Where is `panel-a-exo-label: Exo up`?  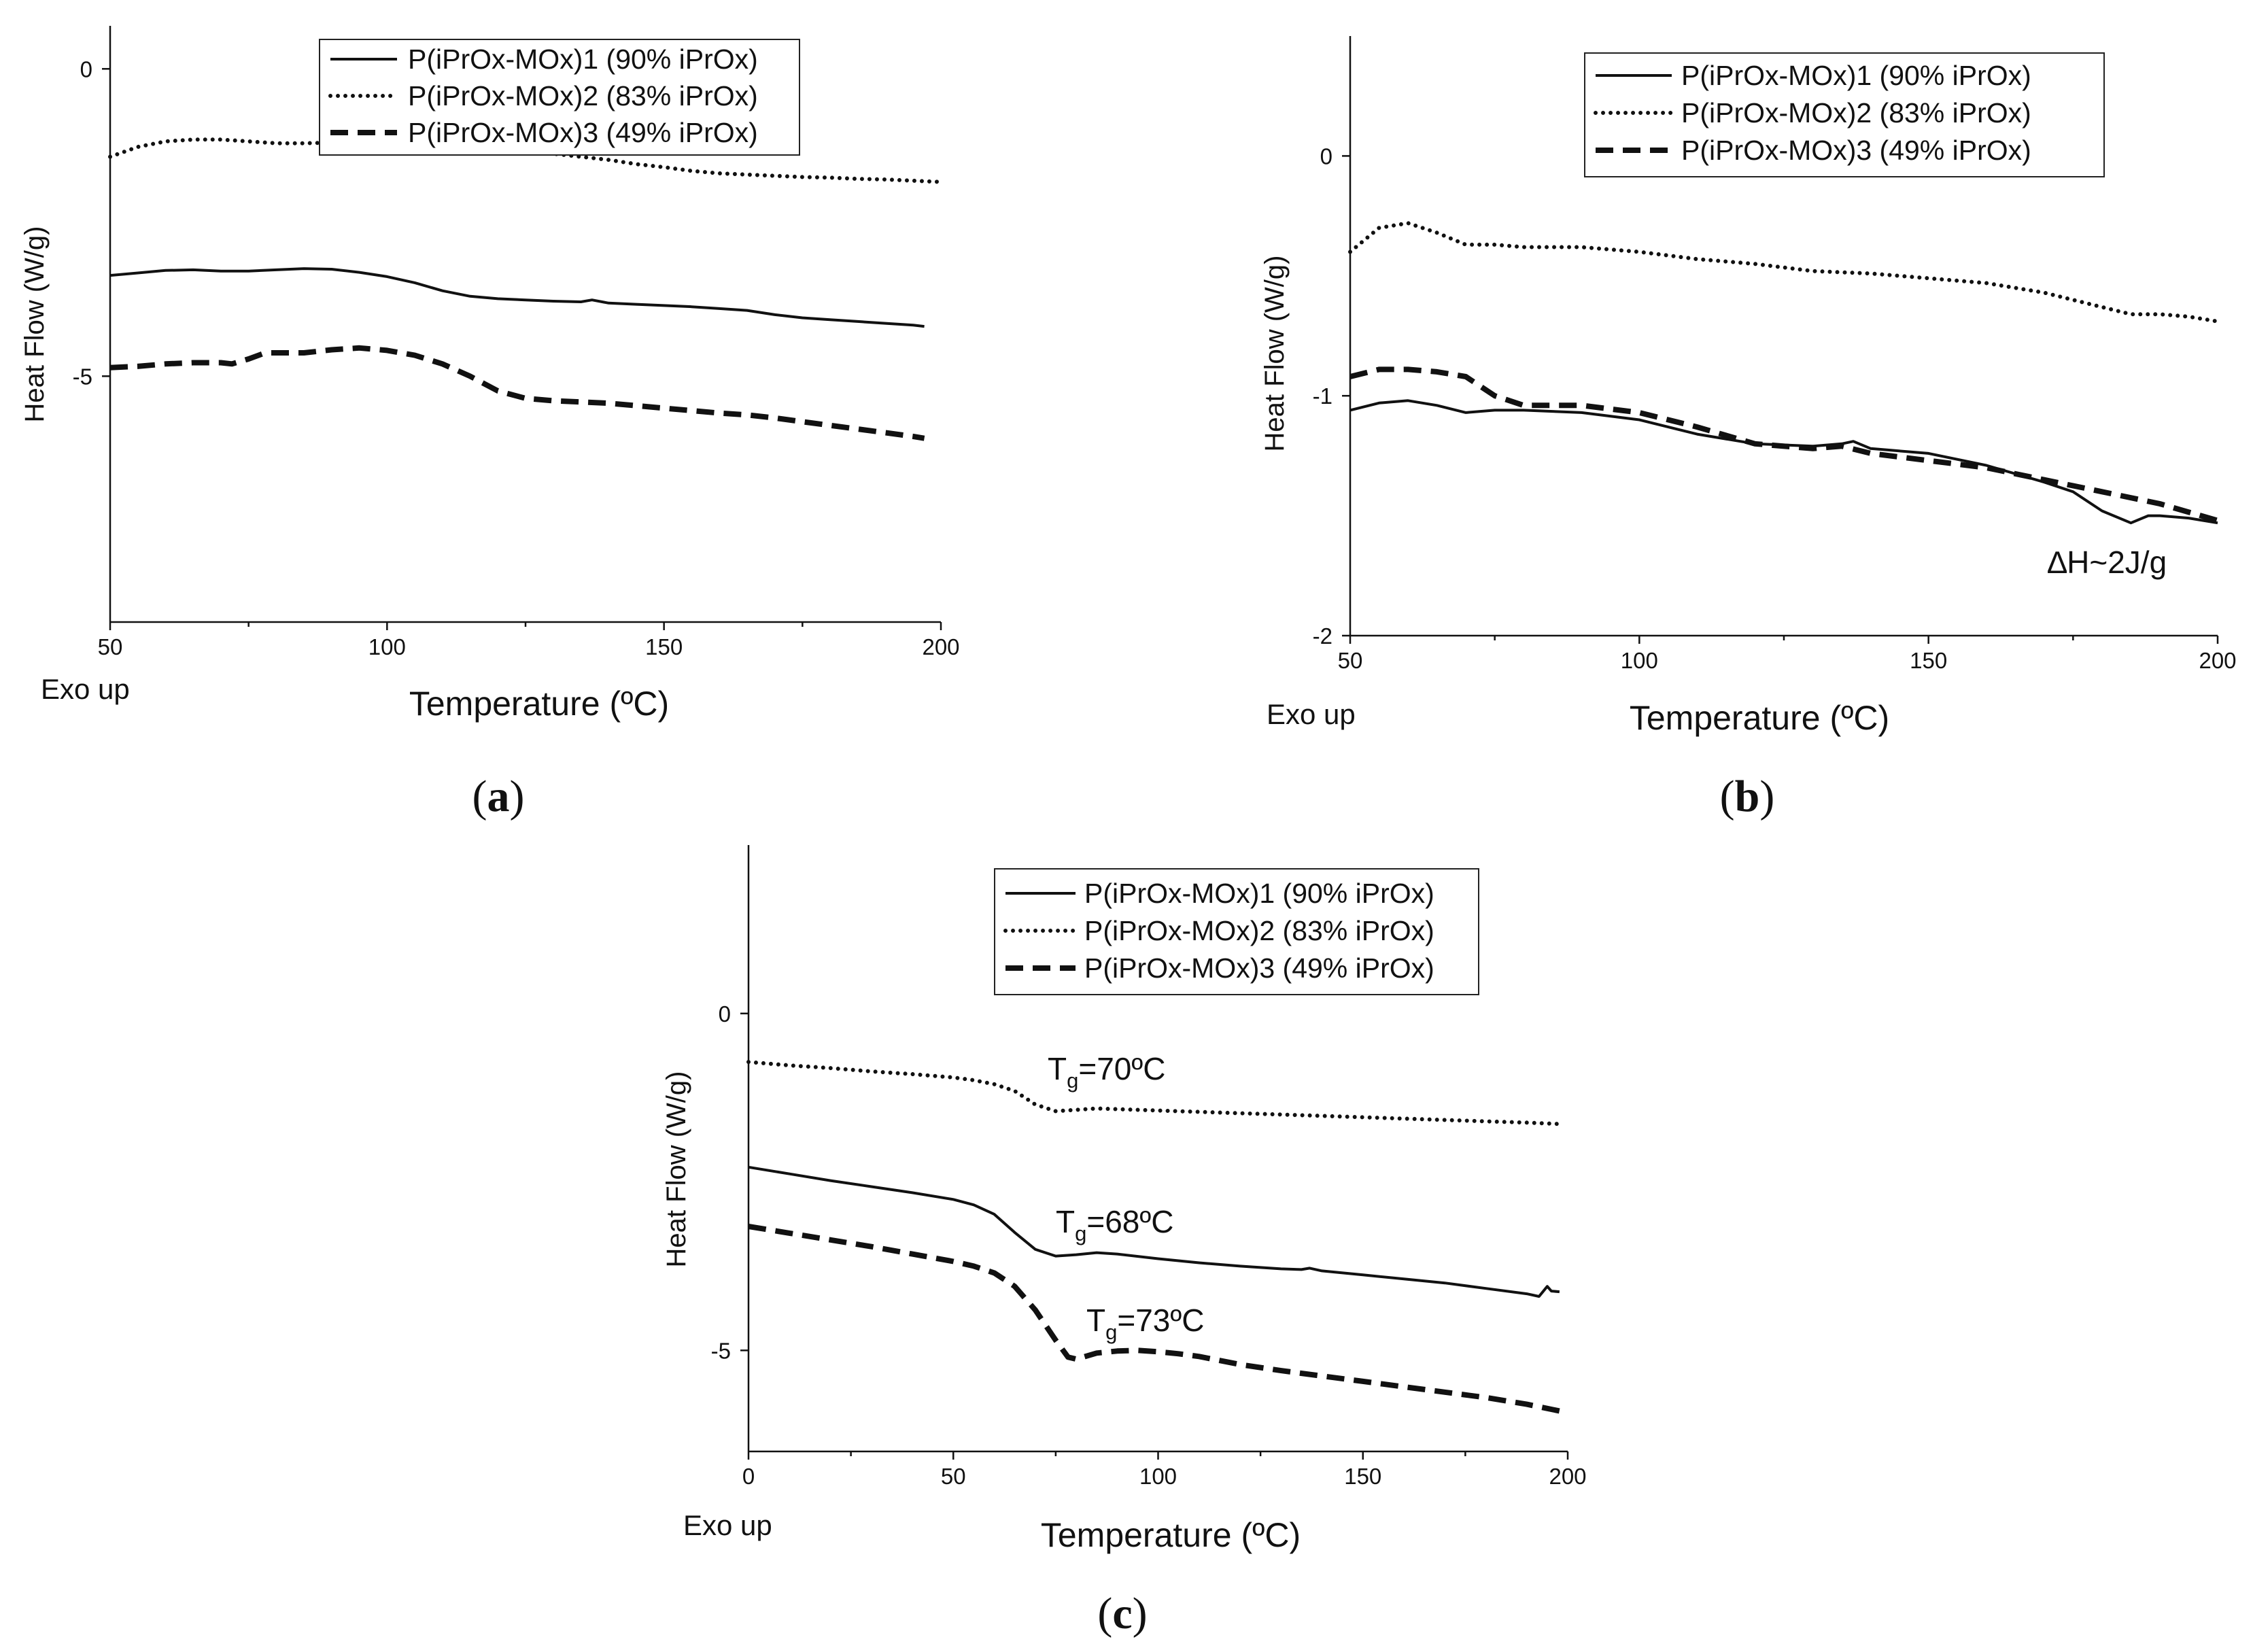
panel-a-exo-label: Exo up is located at coordinates (85, 689).